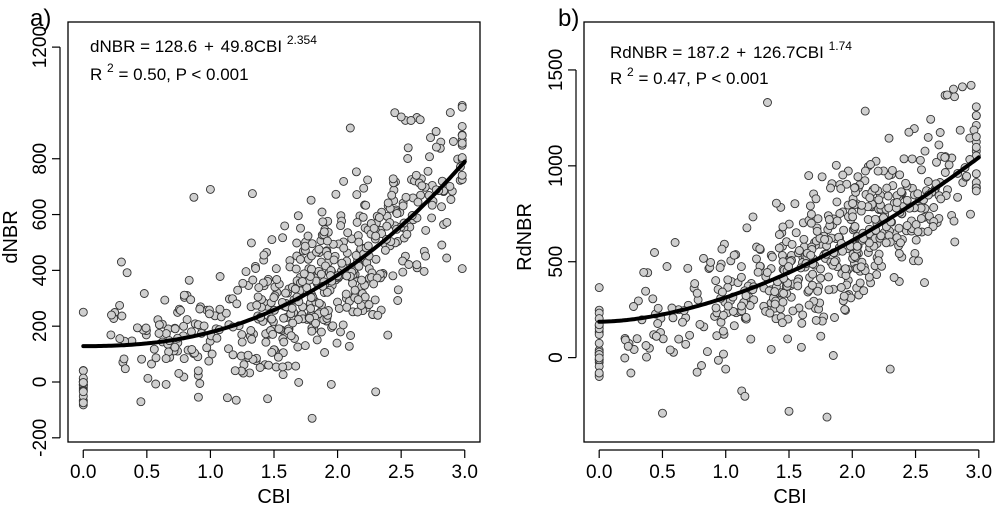 The width and height of the screenshot is (1000, 512). Describe the element at coordinates (83, 472) in the screenshot. I see `panel-a-x-tick-label: 0.0` at that location.